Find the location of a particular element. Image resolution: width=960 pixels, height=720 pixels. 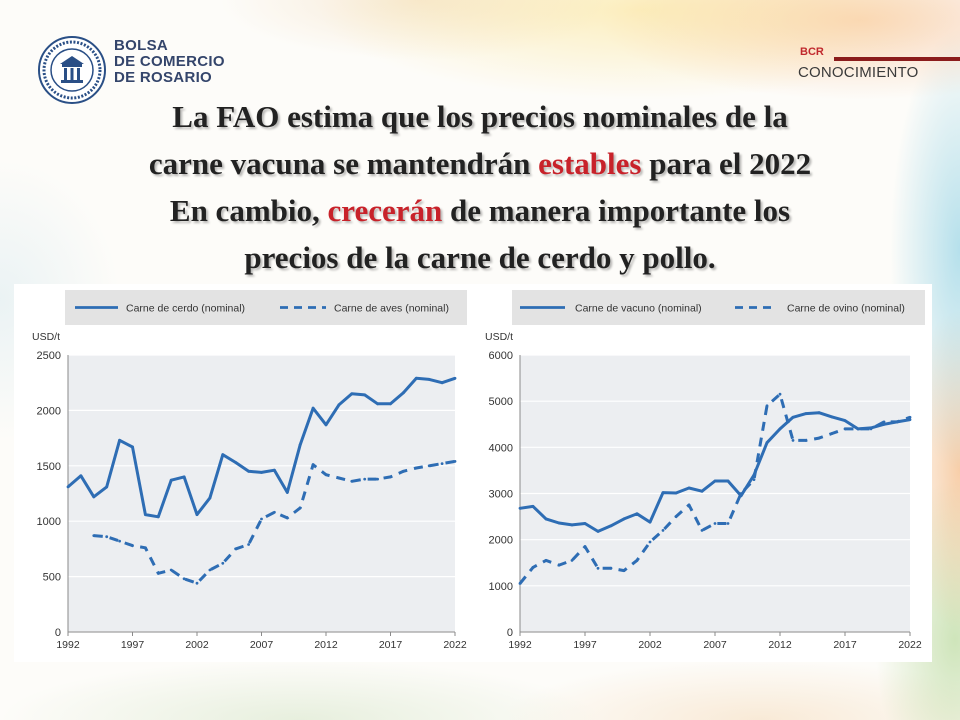

legend-label-1: Carne de vacuno (nominal) is located at coordinates (638, 309).